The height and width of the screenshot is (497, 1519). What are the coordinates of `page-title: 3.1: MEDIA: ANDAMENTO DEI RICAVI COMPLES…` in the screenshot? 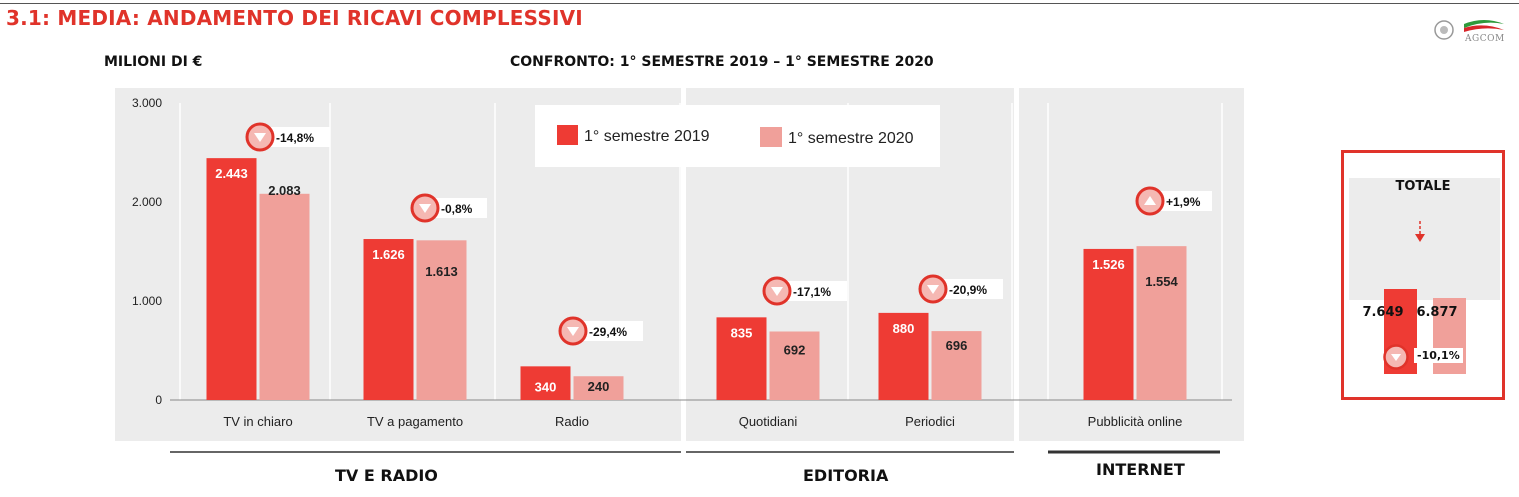 It's located at (294, 18).